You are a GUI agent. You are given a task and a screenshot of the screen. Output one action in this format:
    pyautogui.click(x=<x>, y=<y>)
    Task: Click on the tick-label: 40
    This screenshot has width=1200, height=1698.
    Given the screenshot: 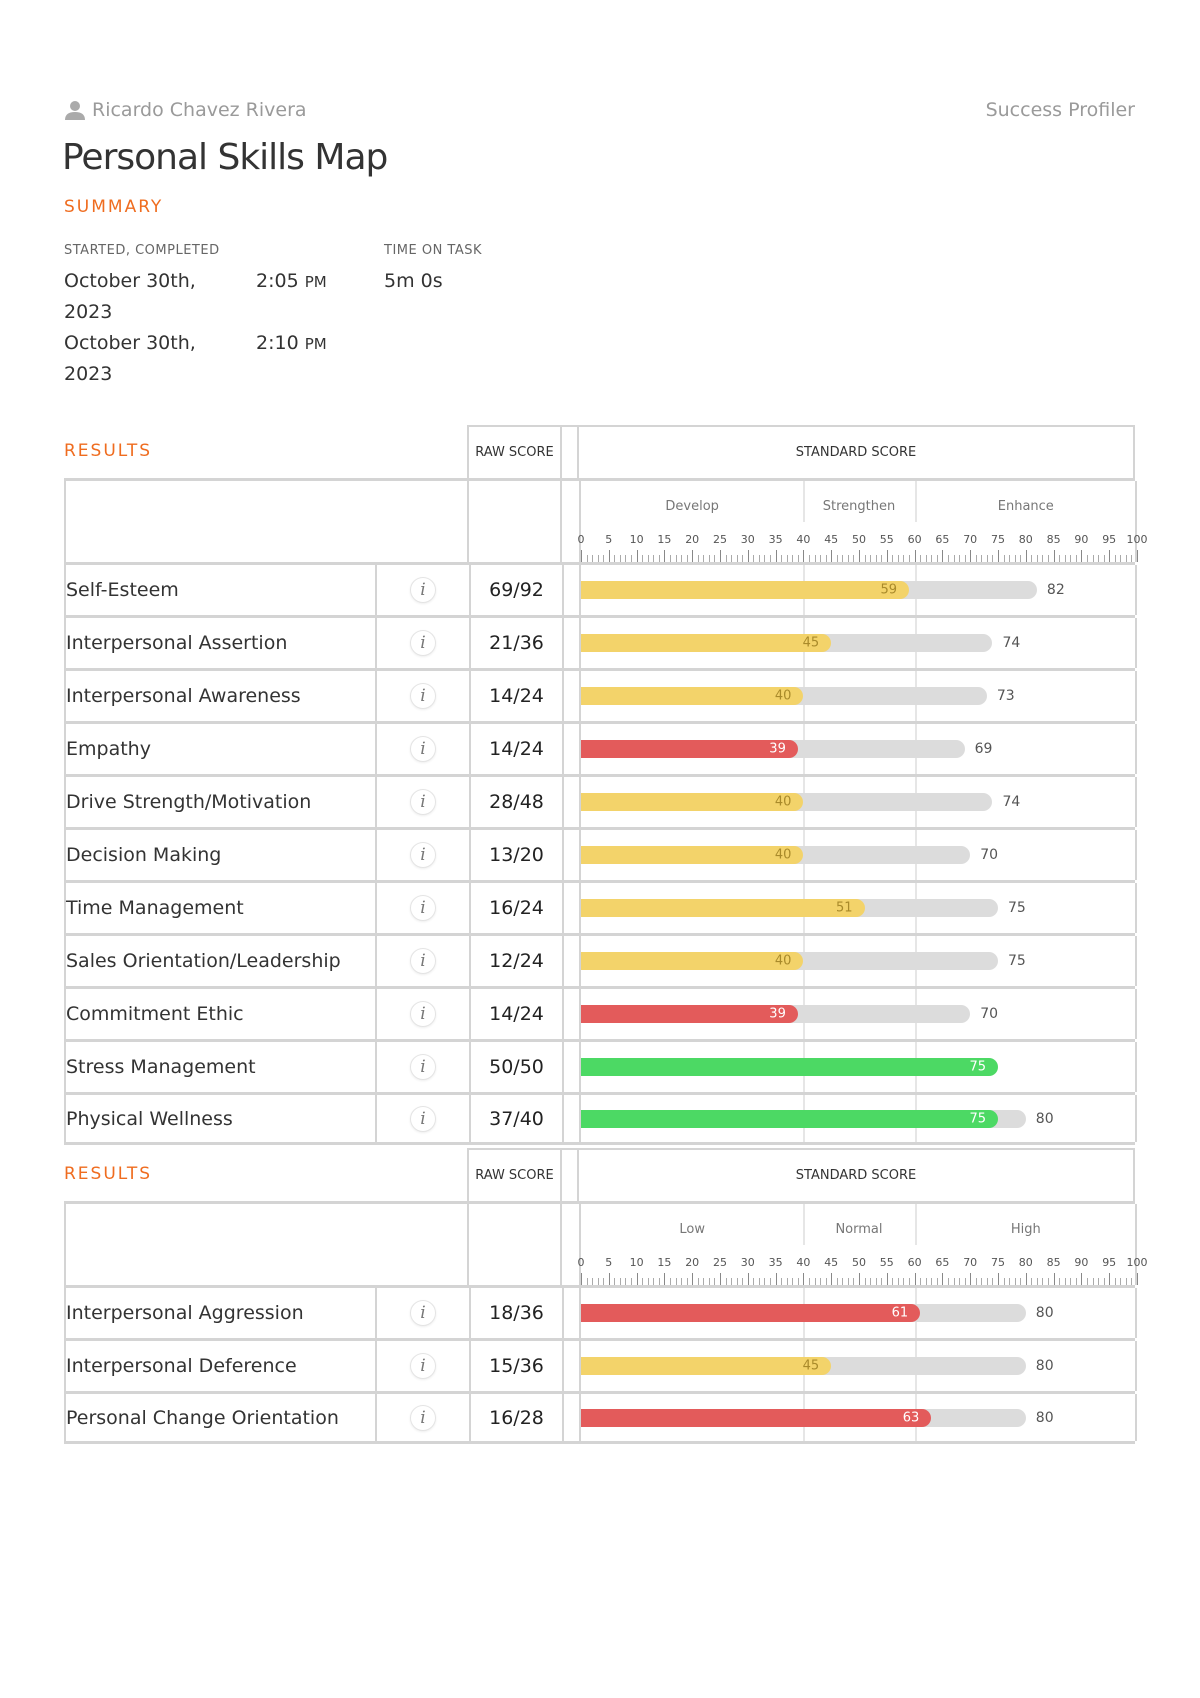 What is the action you would take?
    pyautogui.click(x=803, y=539)
    